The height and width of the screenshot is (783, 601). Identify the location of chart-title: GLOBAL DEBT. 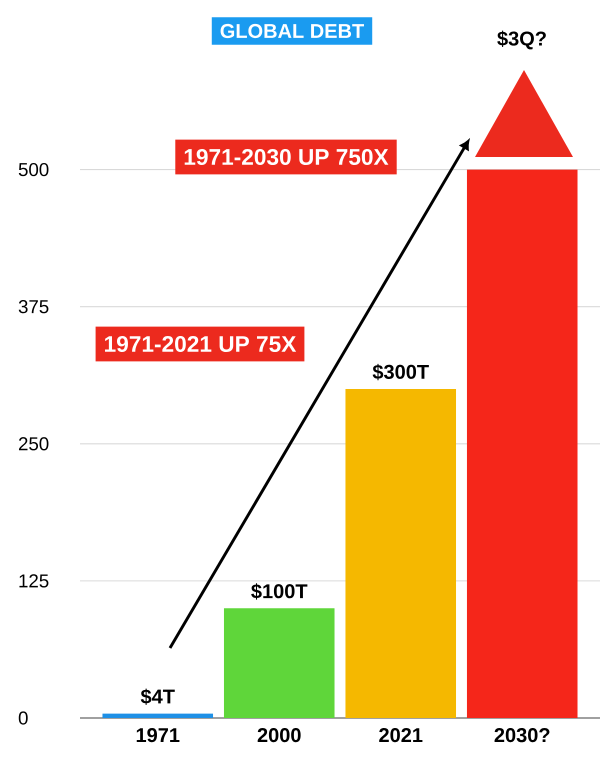
(292, 31).